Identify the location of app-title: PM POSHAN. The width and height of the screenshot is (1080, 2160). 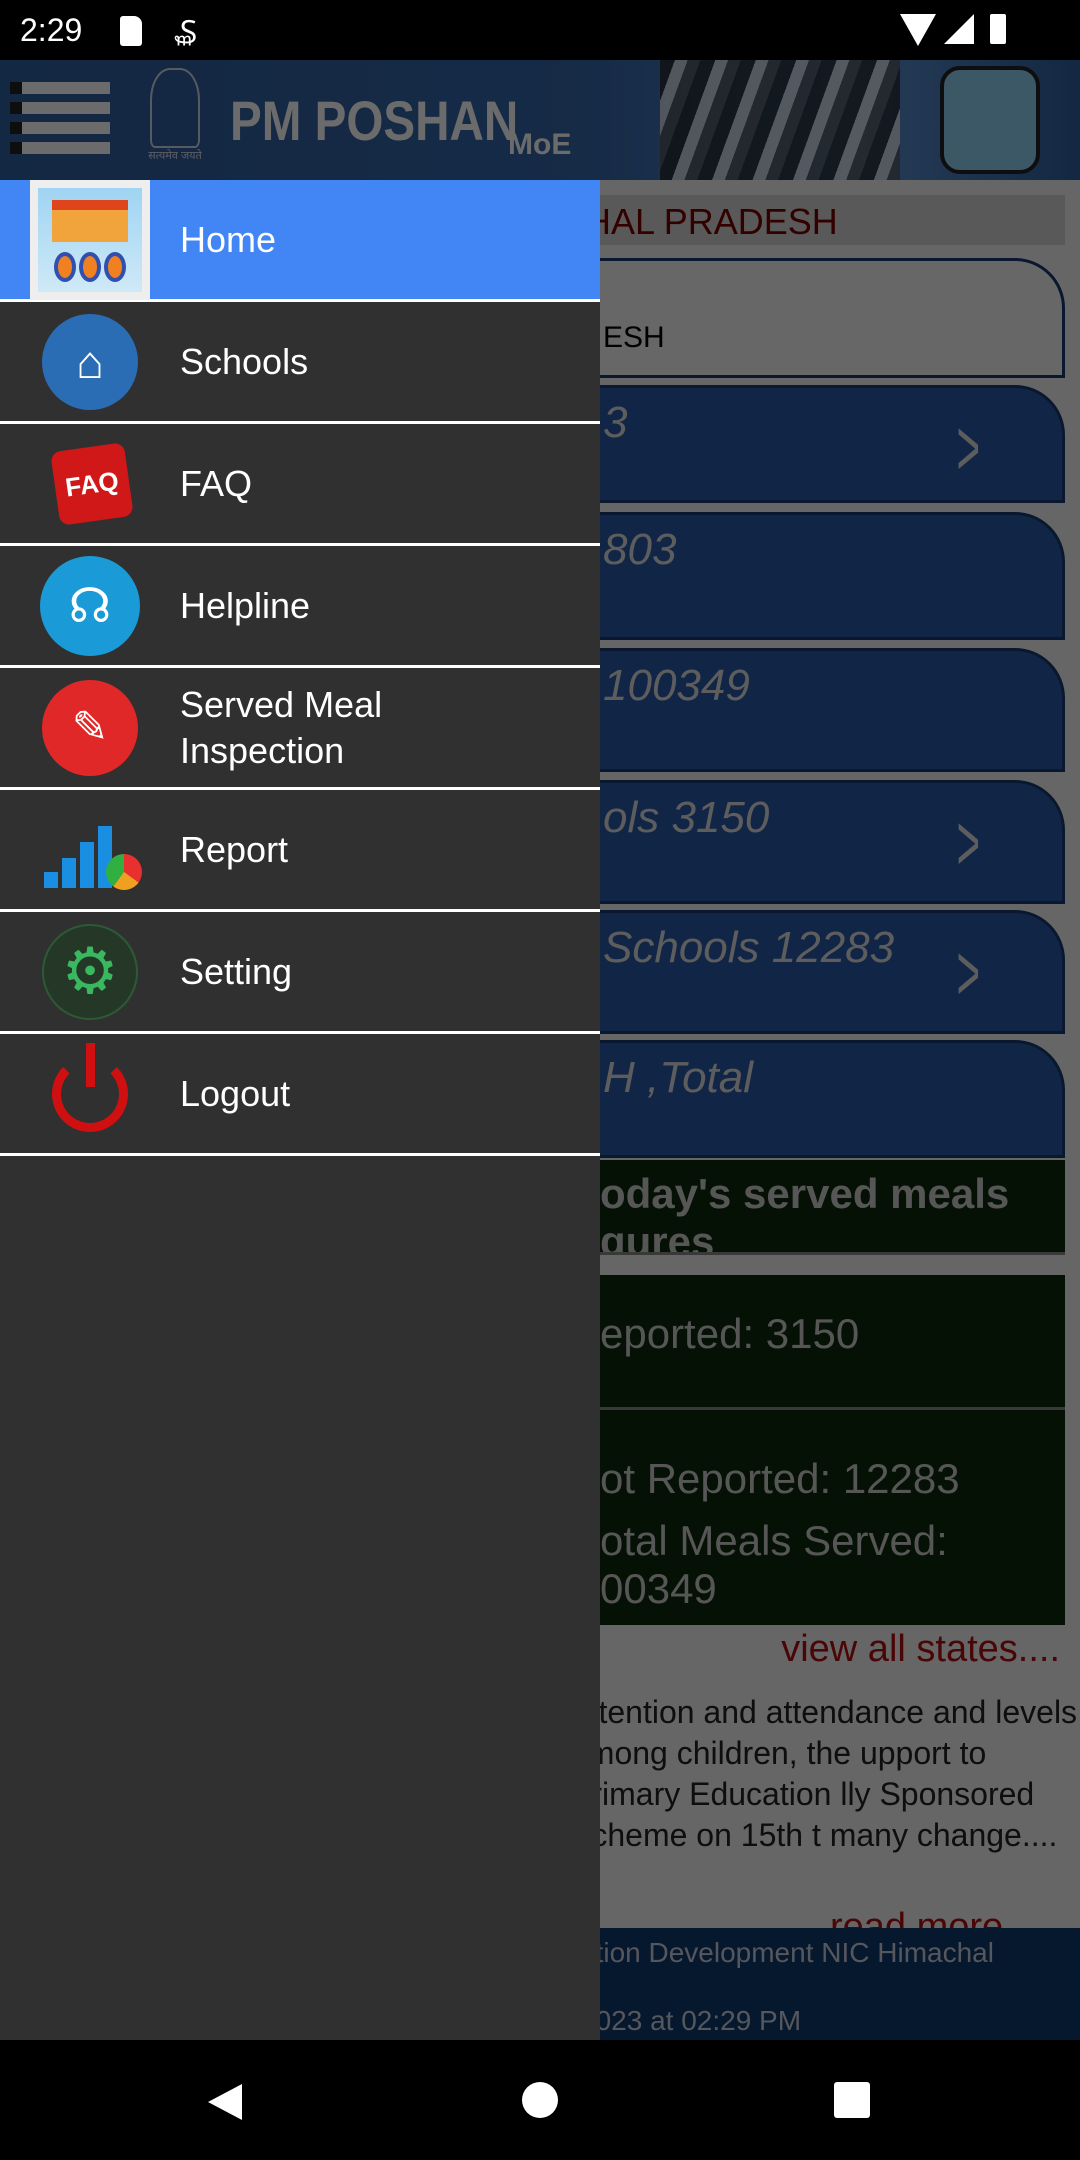
(374, 120).